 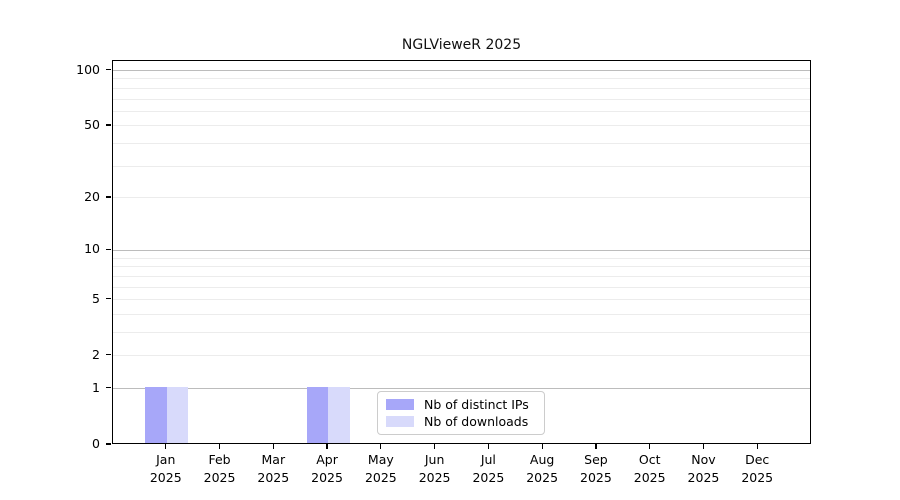 What do you see at coordinates (92, 196) in the screenshot?
I see `y-tick-label: 20` at bounding box center [92, 196].